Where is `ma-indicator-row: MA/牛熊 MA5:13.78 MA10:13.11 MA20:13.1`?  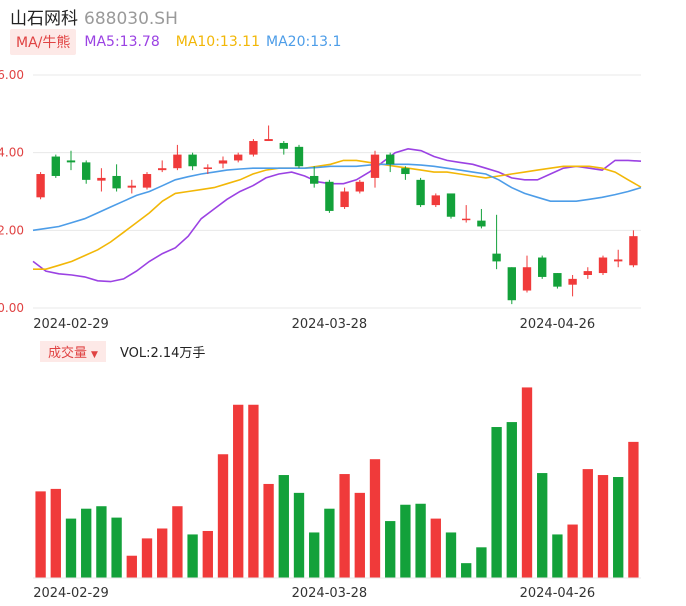 ma-indicator-row: MA/牛熊 MA5:13.78 MA10:13.11 MA20:13.1 is located at coordinates (176, 42).